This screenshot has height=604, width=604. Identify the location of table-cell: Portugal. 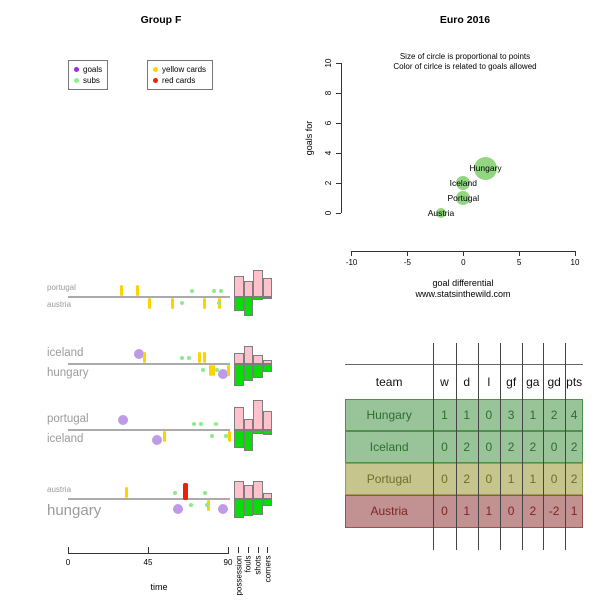
(389, 479).